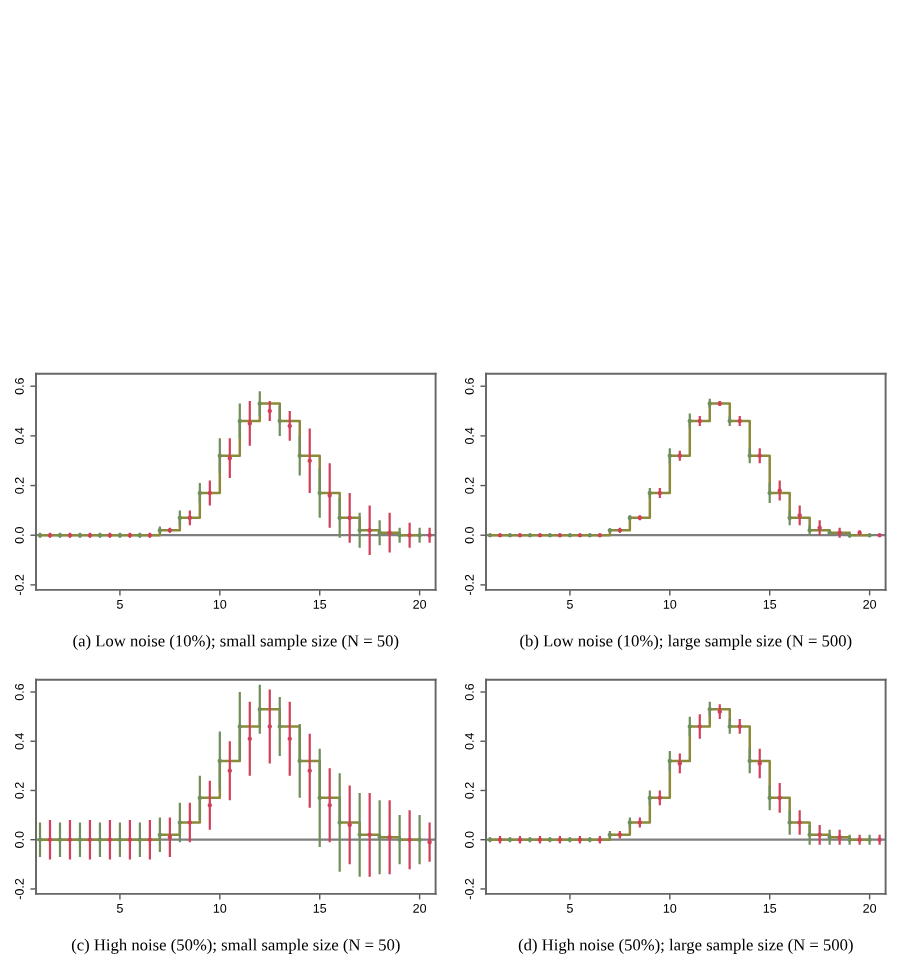 Image resolution: width=900 pixels, height=956 pixels. I want to click on text: (c) High noise (50%); small sample size (N = 50), so click(235, 946).